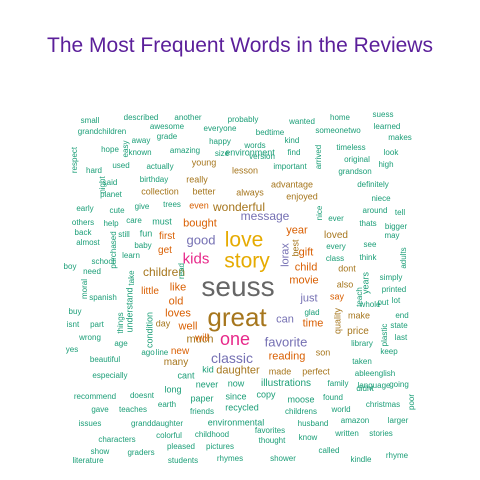 The width and height of the screenshot is (480, 480). What do you see at coordinates (140, 152) in the screenshot?
I see `word-known: known` at bounding box center [140, 152].